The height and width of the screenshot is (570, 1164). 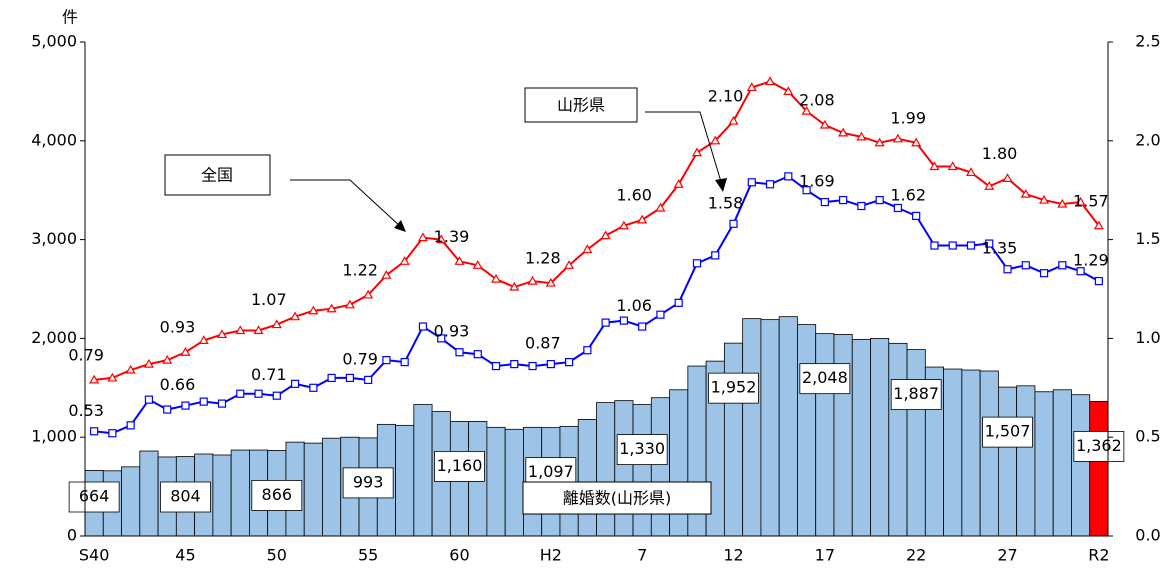 What do you see at coordinates (72, 535) in the screenshot?
I see `y-tick-label: 0` at bounding box center [72, 535].